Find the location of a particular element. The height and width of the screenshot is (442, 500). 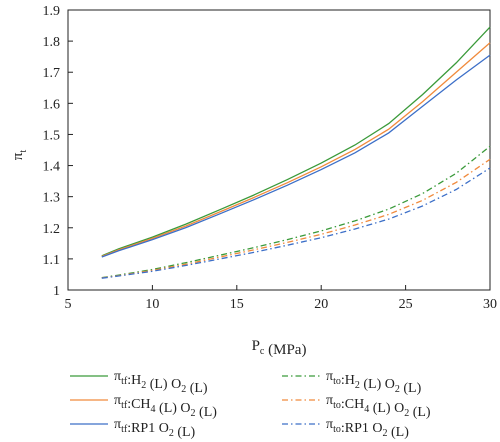

y-axis-label-text: π is located at coordinates (18, 156).